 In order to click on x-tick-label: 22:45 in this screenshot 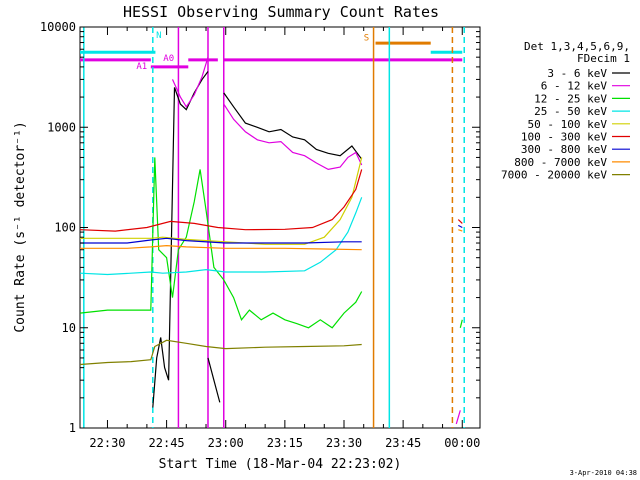, I will do `click(167, 443)`.